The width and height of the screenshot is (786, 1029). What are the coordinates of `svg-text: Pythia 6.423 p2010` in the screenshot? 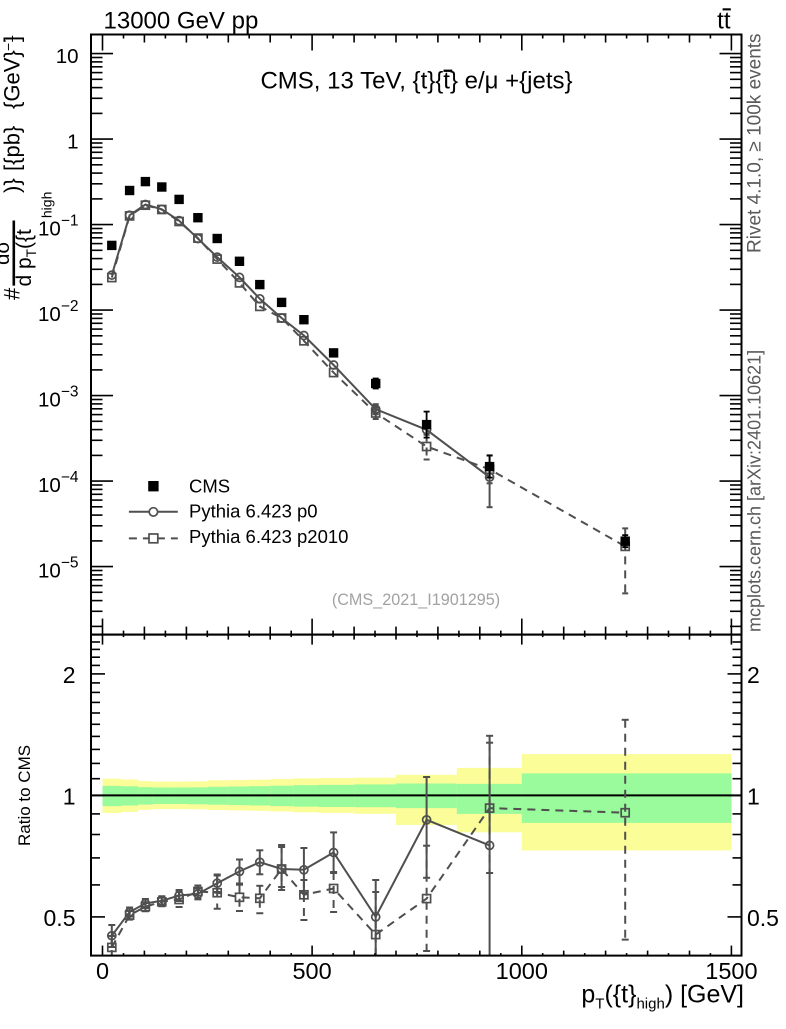 It's located at (268, 536).